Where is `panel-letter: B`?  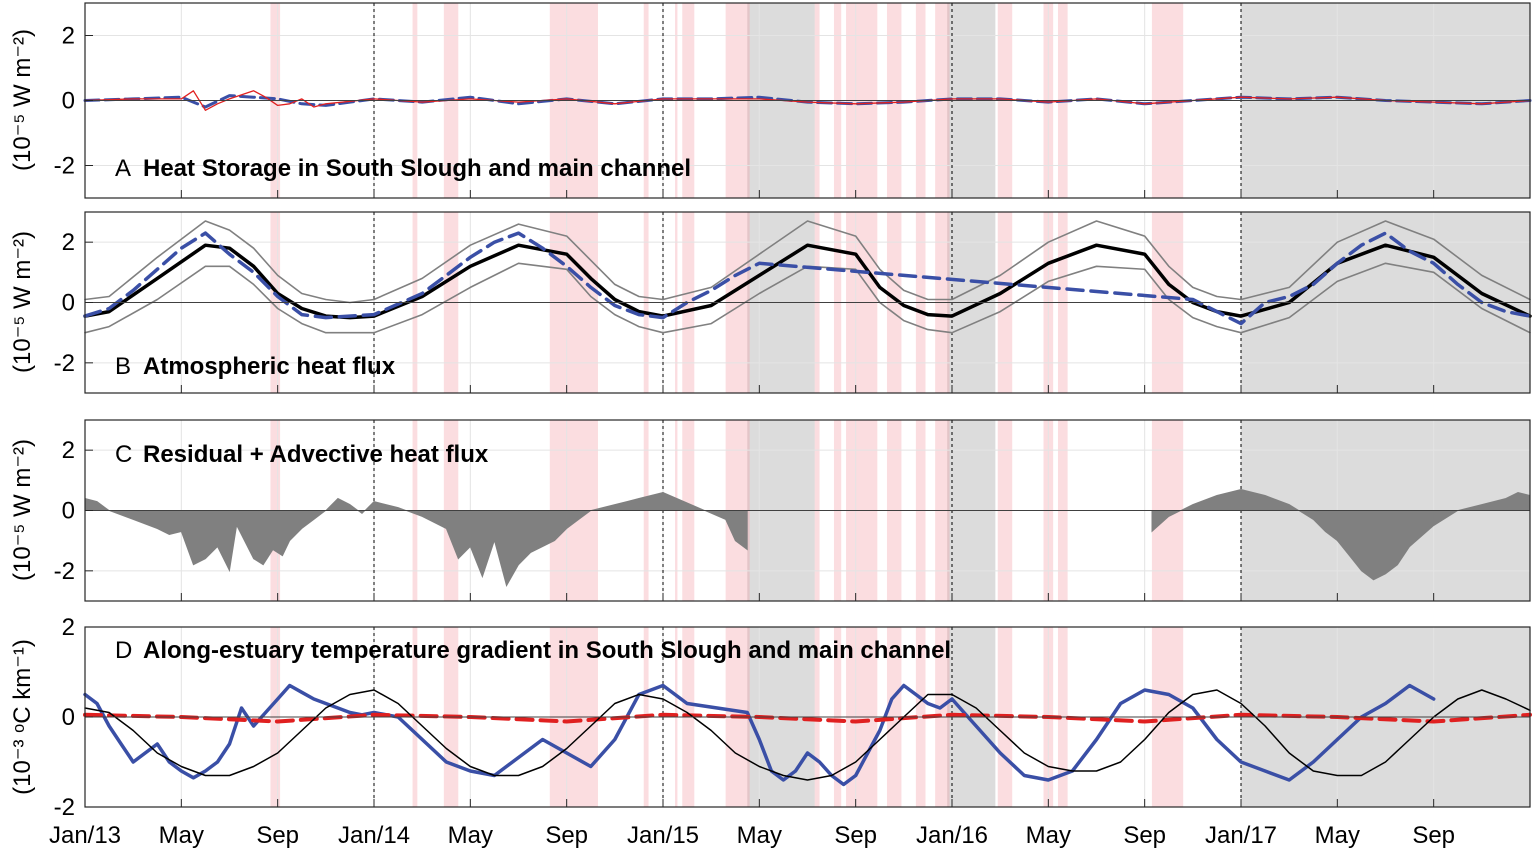
panel-letter: B is located at coordinates (123, 366).